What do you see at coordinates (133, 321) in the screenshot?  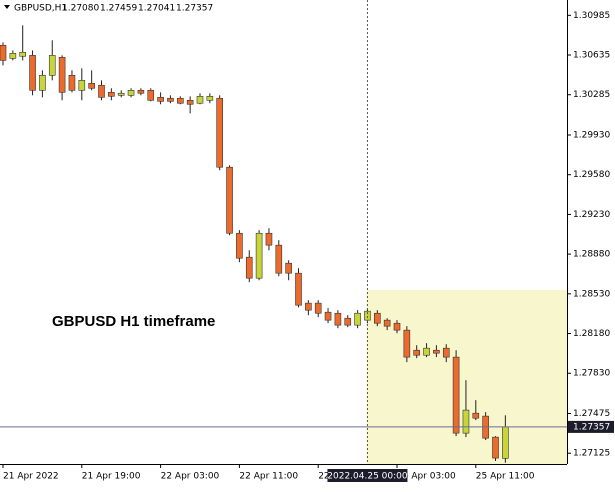 I see `annotation: GBPUSD H1 timeframe` at bounding box center [133, 321].